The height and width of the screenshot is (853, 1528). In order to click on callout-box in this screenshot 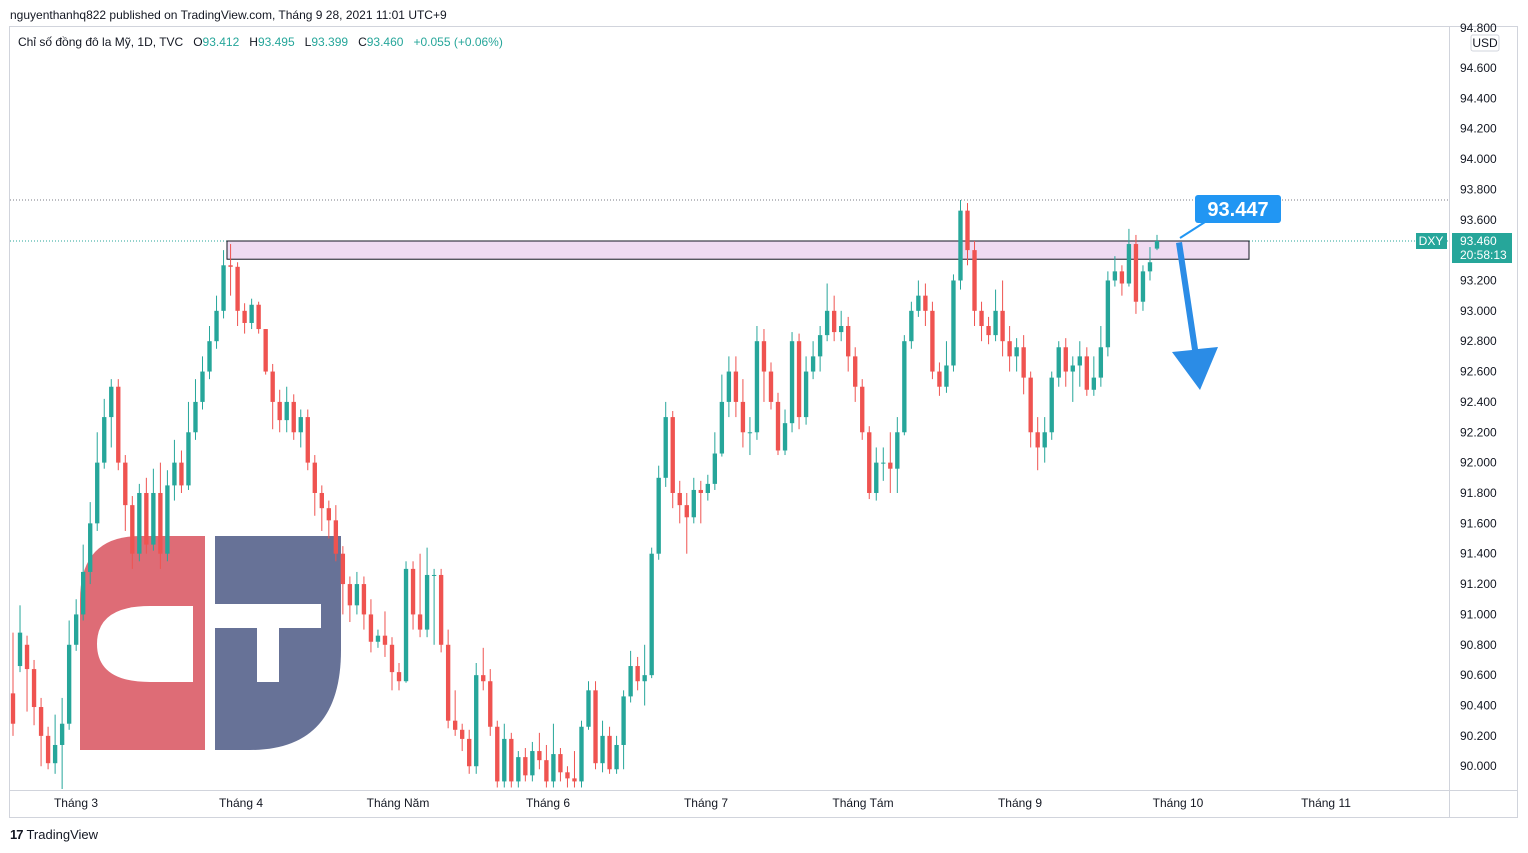, I will do `click(1238, 209)`.